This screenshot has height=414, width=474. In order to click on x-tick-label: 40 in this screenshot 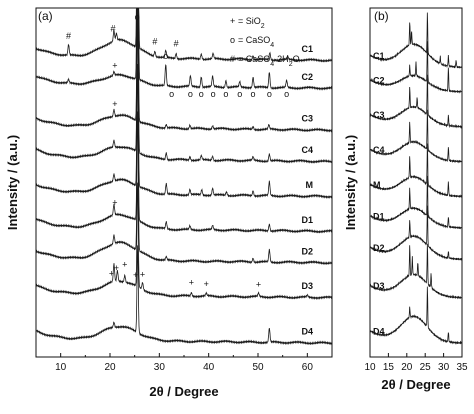, I will do `click(209, 367)`.